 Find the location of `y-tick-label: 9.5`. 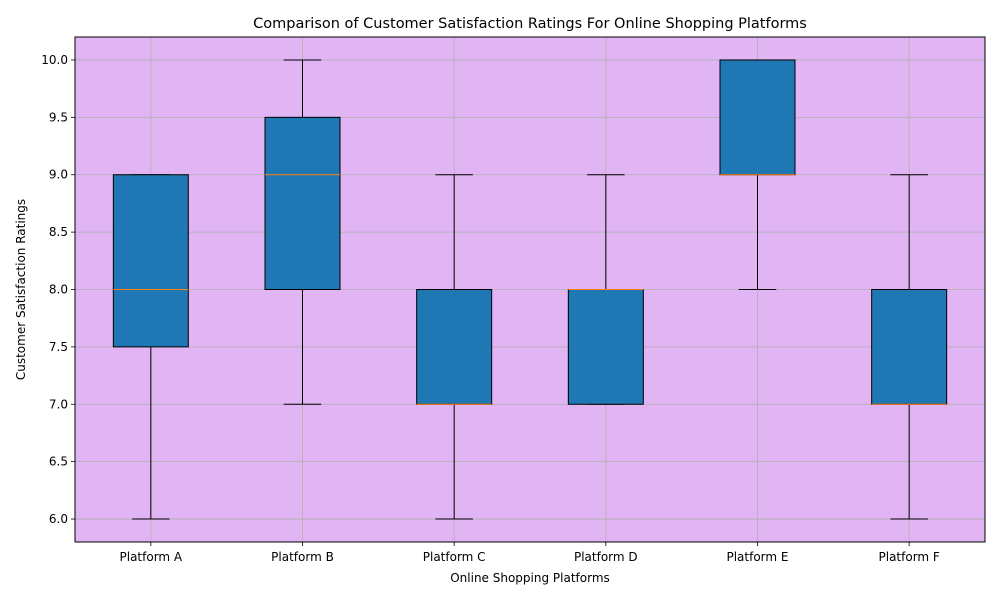

y-tick-label: 9.5 is located at coordinates (58, 117).